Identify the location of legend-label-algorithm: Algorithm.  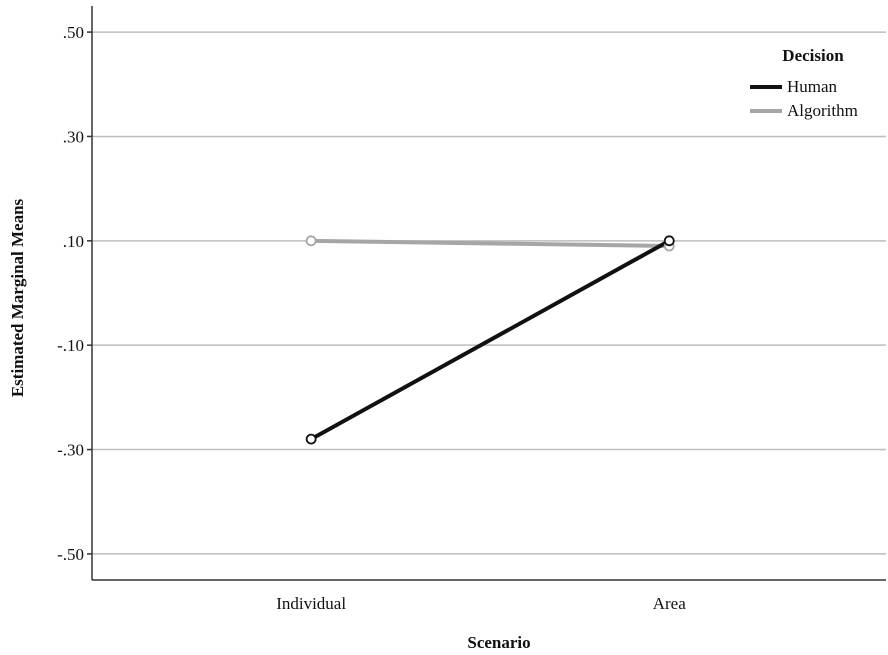
(822, 110).